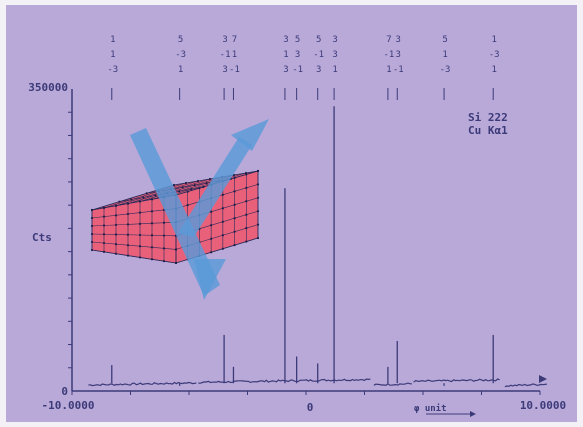  Describe the element at coordinates (210, 279) in the screenshot. I see `incident-beam-arrowhead` at that location.